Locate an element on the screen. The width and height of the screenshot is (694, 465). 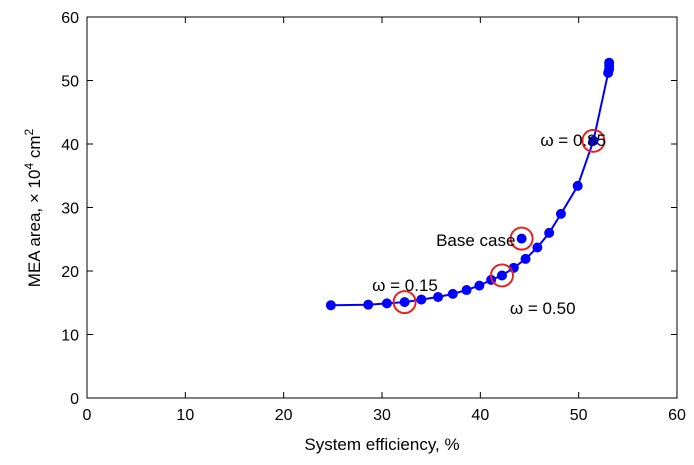
x-tick-label: 60 is located at coordinates (677, 415).